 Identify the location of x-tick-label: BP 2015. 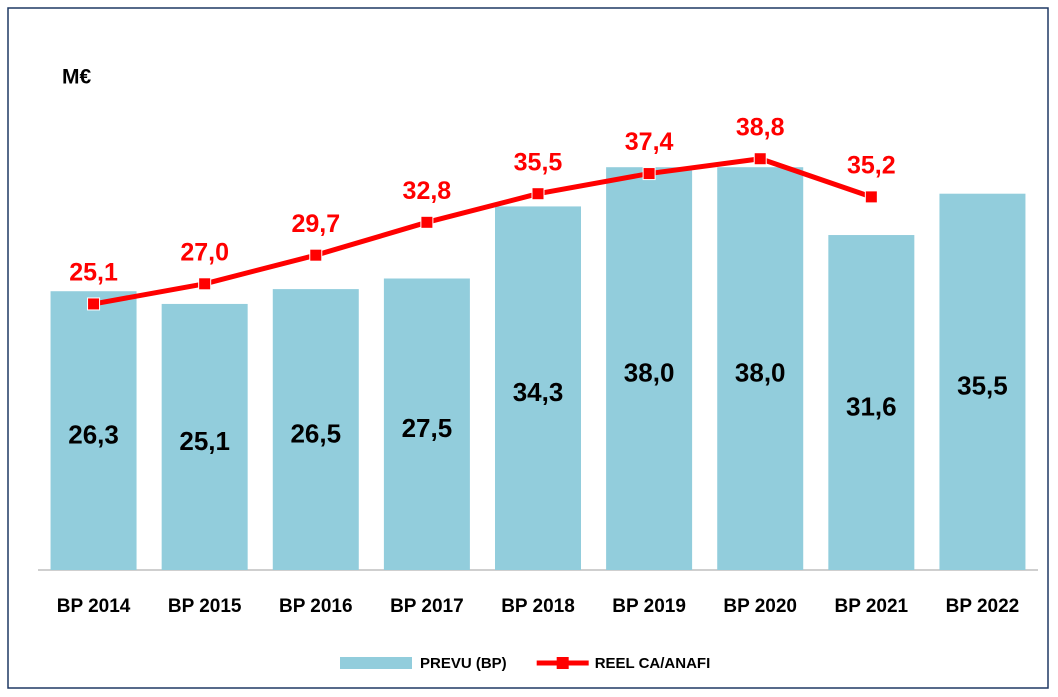
(205, 606).